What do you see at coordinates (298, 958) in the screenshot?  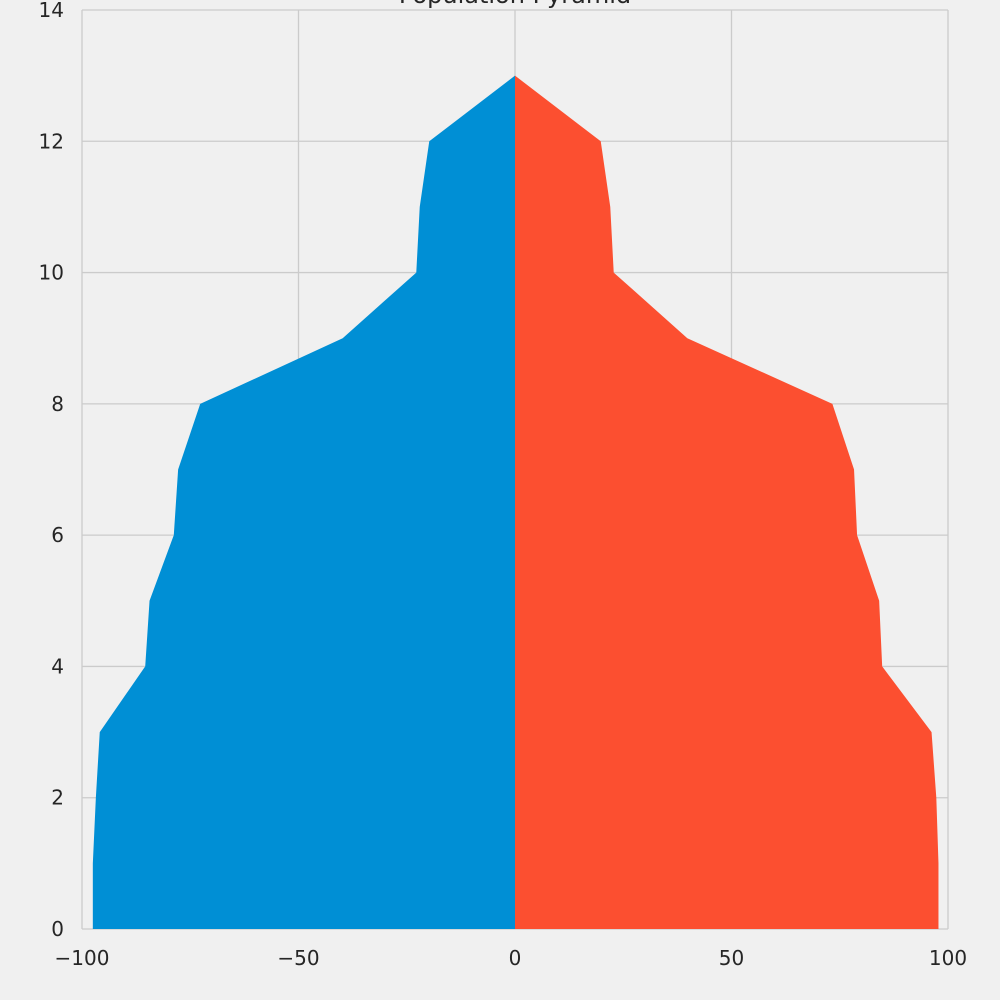 I see `x-tick-label: −50` at bounding box center [298, 958].